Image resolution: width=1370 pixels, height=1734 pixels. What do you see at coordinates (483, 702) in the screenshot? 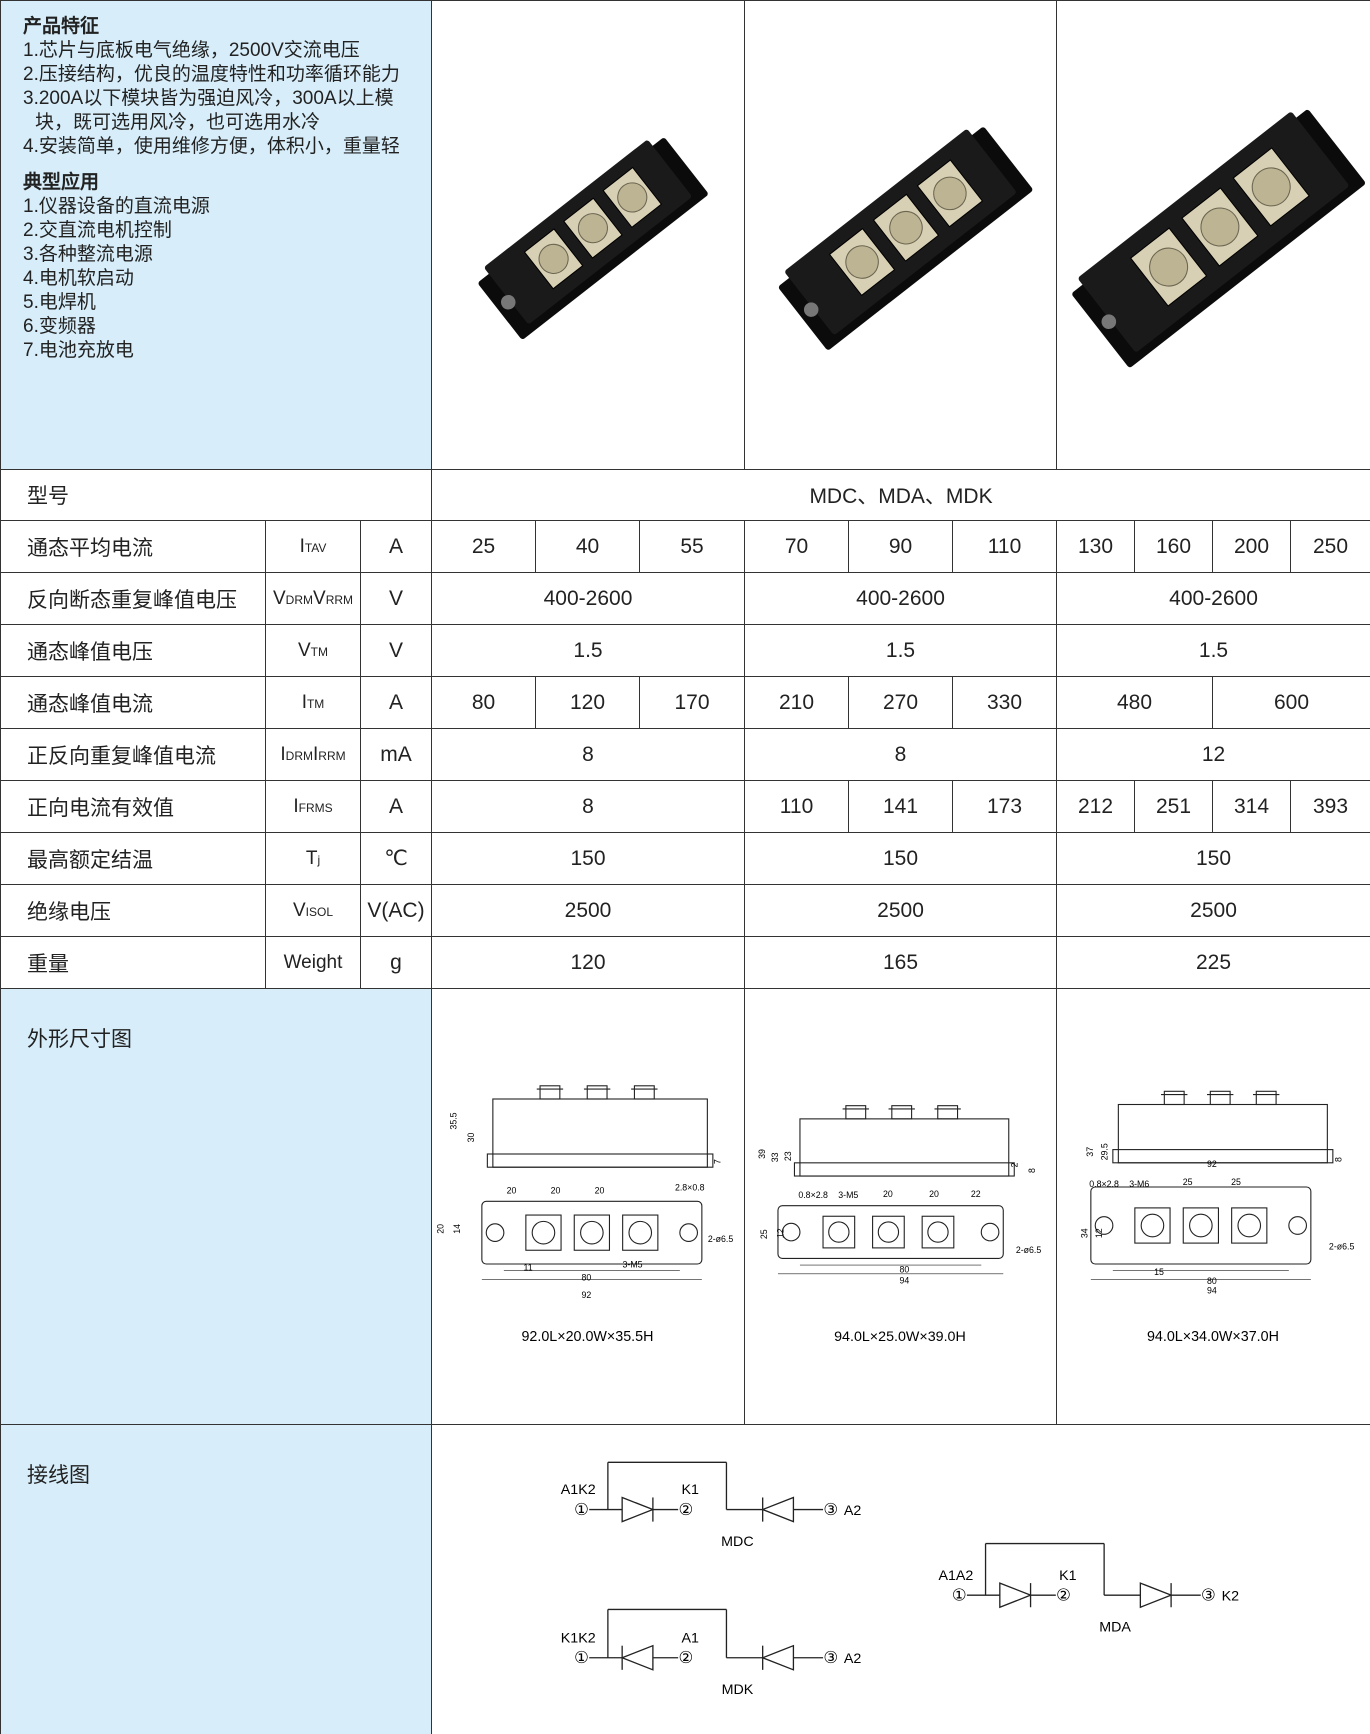
I see `param-value: 80` at bounding box center [483, 702].